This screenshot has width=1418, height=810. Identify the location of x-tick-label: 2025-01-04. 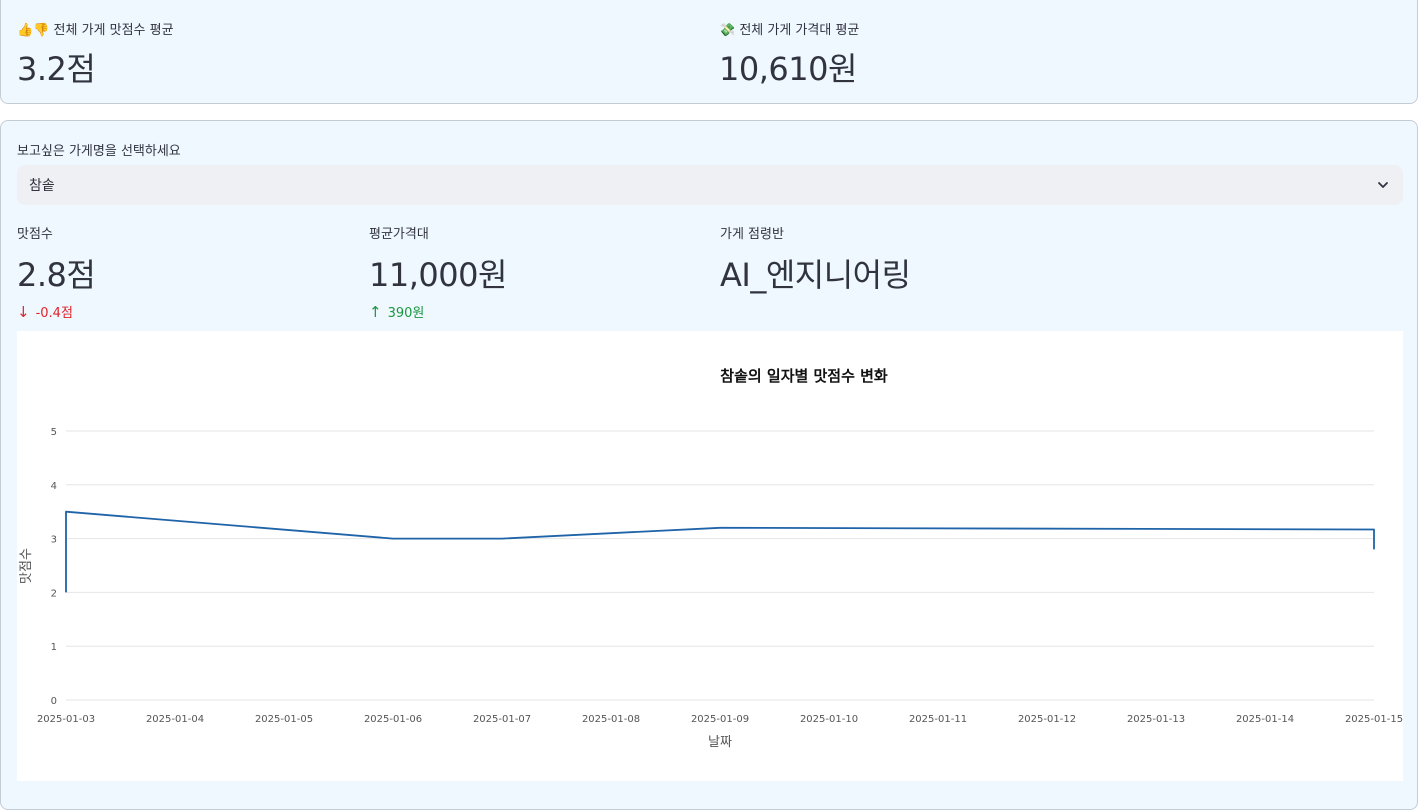
(175, 719).